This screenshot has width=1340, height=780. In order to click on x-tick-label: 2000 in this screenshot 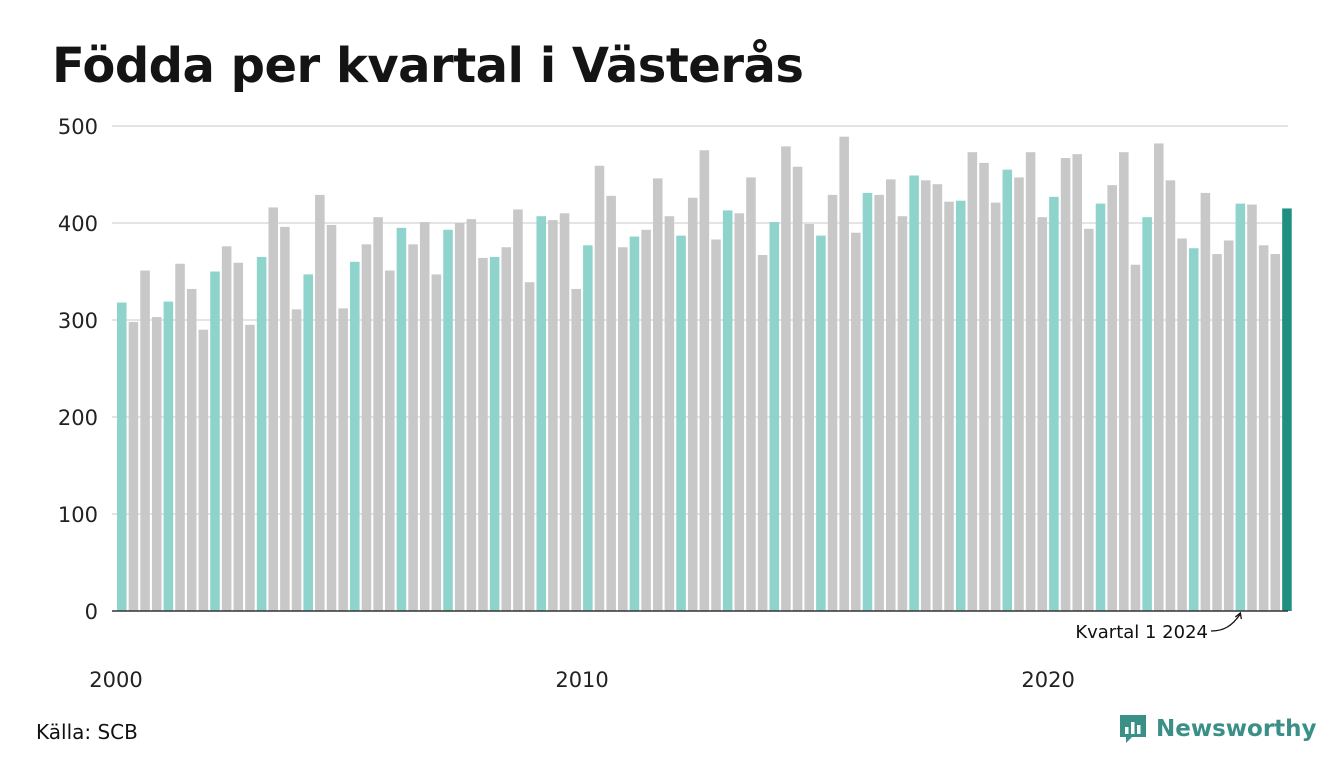, I will do `click(115, 680)`.